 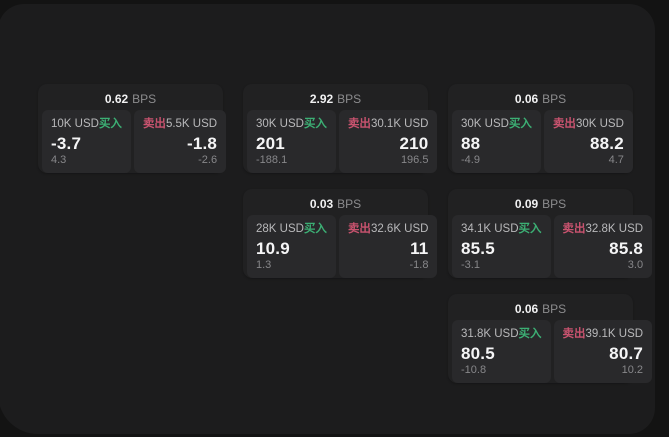 What do you see at coordinates (478, 248) in the screenshot?
I see `buy-price: 85.5` at bounding box center [478, 248].